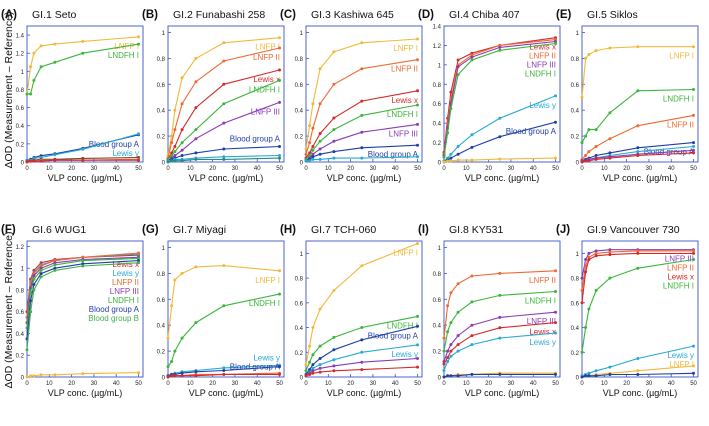 The width and height of the screenshot is (709, 426). I want to click on panel-title: GI.1 Seto, so click(54, 15).